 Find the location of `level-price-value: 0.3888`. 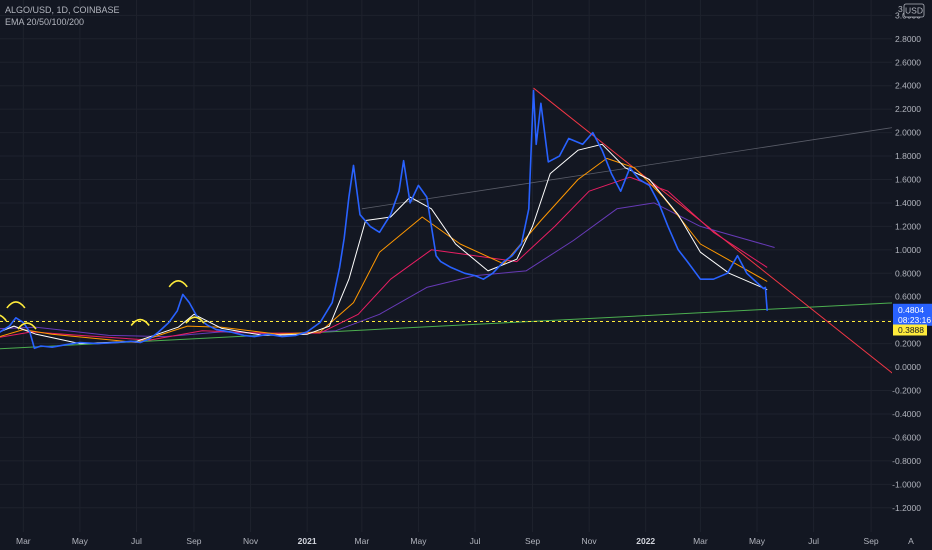

level-price-value: 0.3888 is located at coordinates (911, 330).